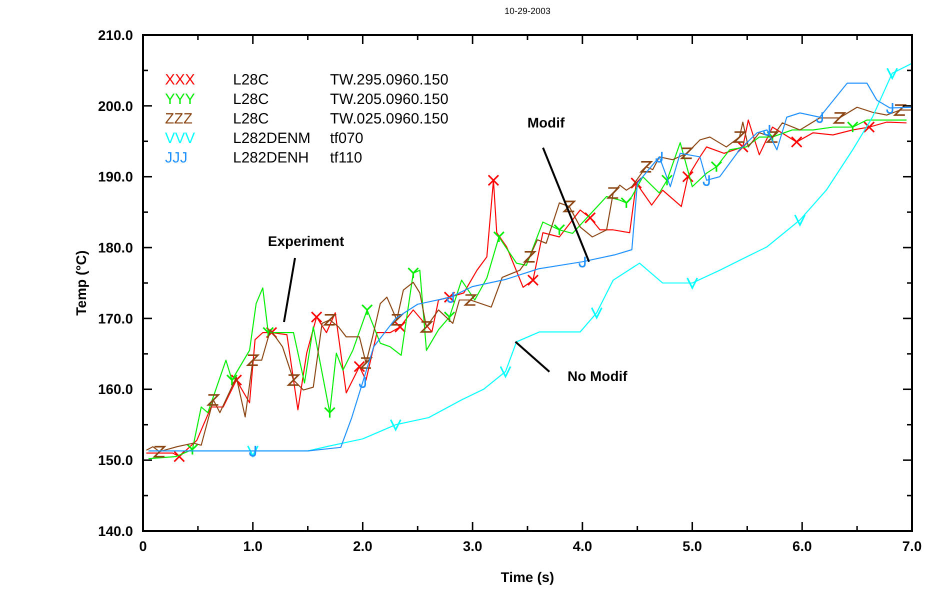 This screenshot has width=928, height=592. Describe the element at coordinates (263, 157) in the screenshot. I see `text: JJJ L282DENH tf110` at that location.